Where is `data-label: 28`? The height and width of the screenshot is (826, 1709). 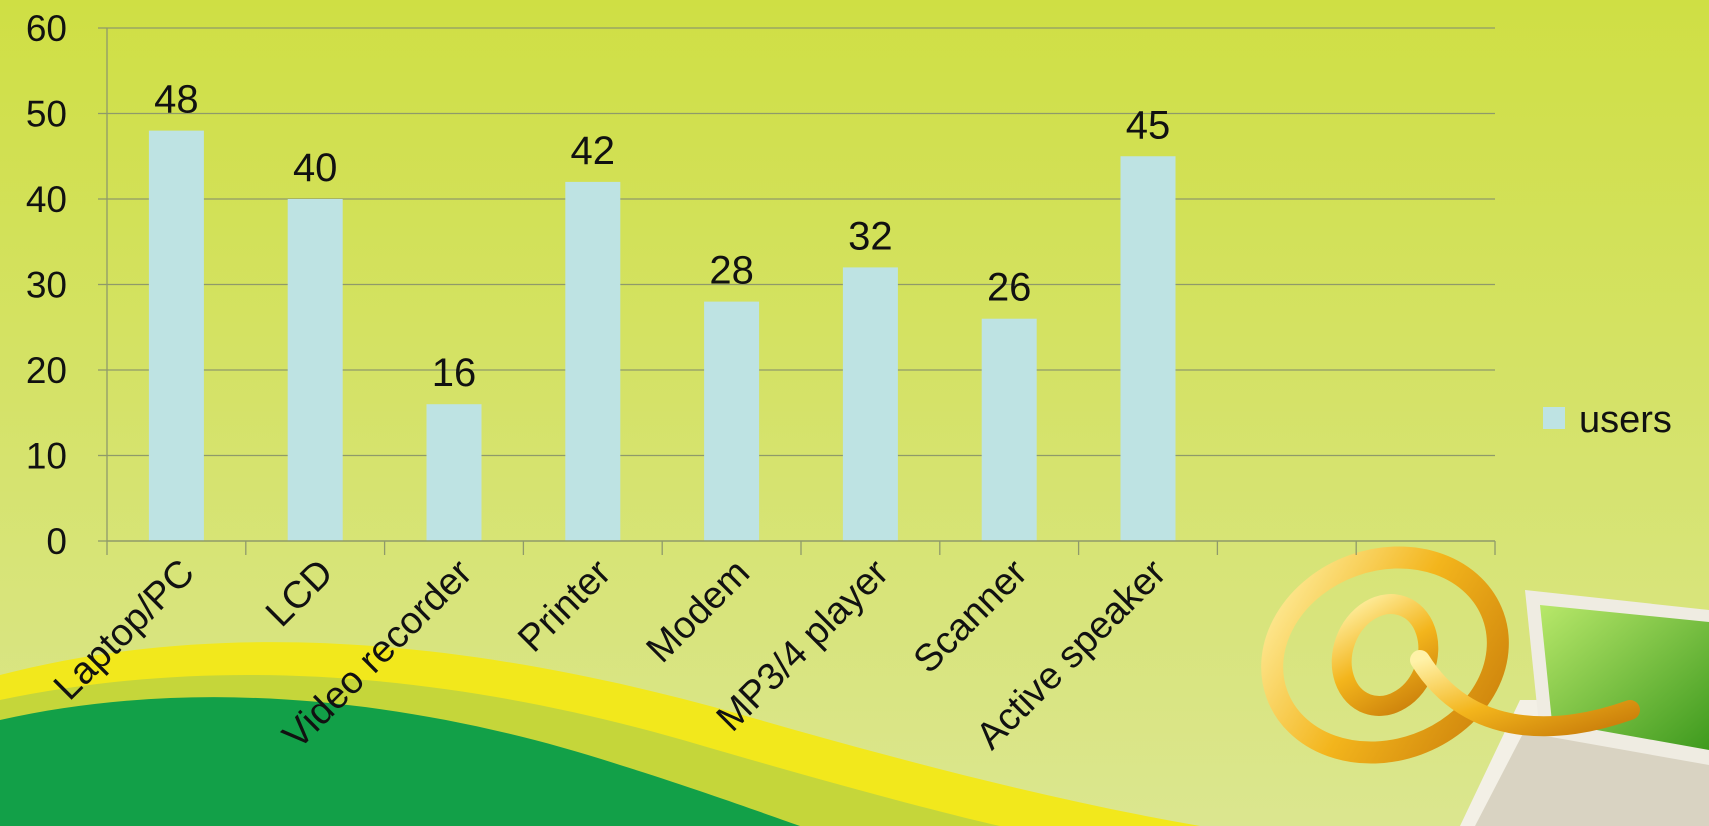
data-label: 28 is located at coordinates (731, 271).